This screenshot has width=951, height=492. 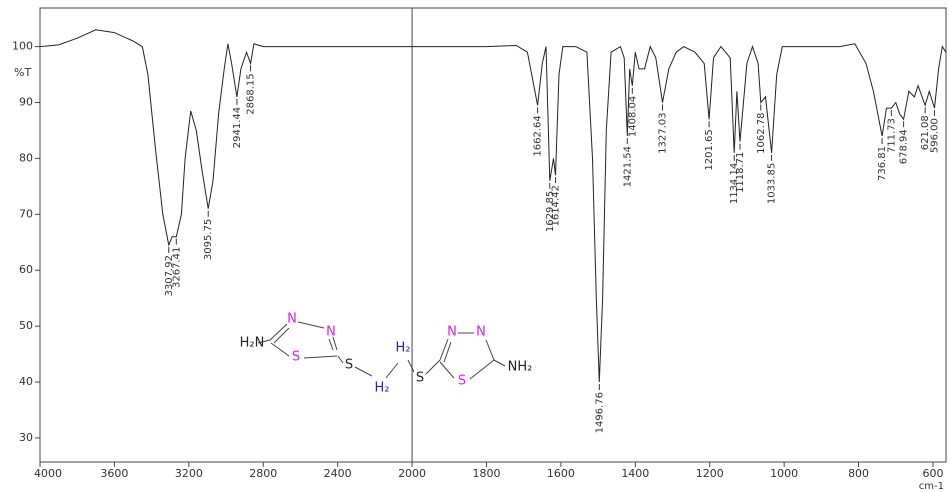 I want to click on x-tick-label: 2400, so click(x=338, y=473).